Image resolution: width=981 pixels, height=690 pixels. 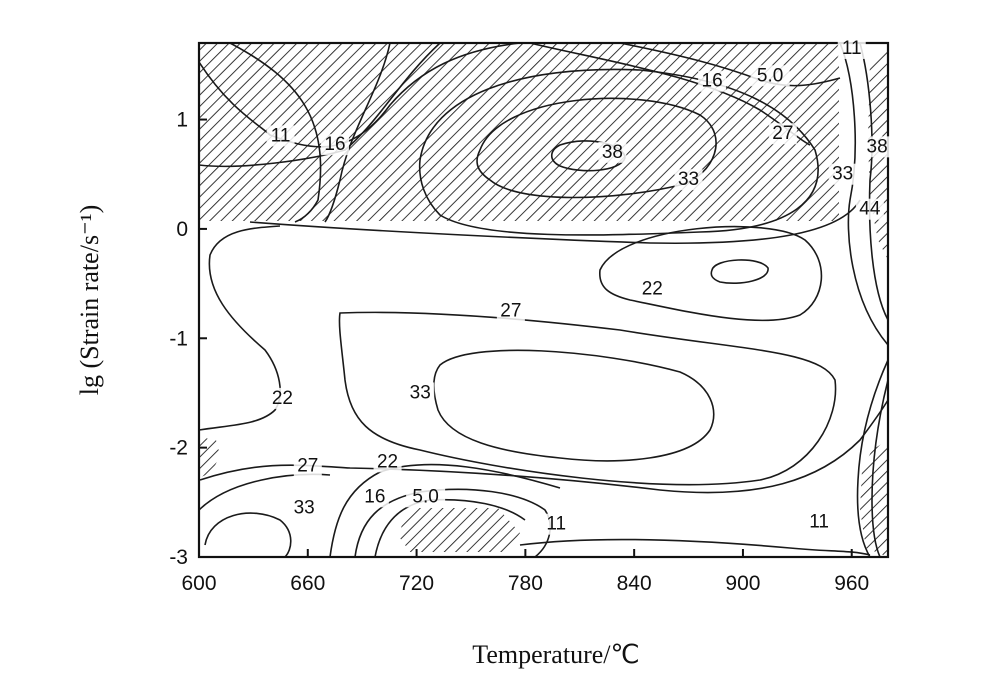 What do you see at coordinates (240, 328) in the screenshot?
I see `contour-22-left` at bounding box center [240, 328].